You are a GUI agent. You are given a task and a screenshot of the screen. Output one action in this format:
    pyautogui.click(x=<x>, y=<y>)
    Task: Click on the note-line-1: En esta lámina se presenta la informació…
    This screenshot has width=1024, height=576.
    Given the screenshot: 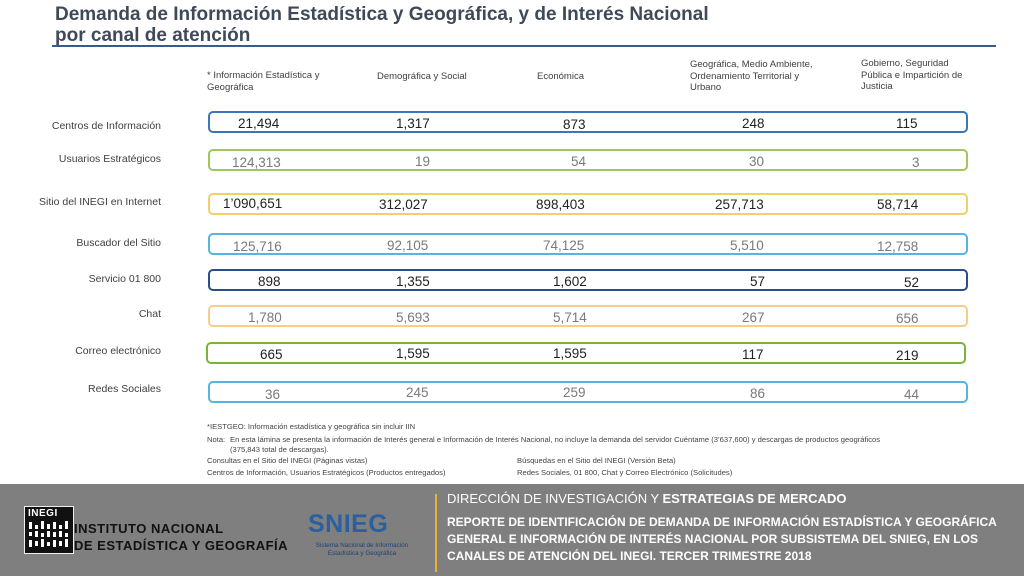 What is the action you would take?
    pyautogui.click(x=555, y=439)
    